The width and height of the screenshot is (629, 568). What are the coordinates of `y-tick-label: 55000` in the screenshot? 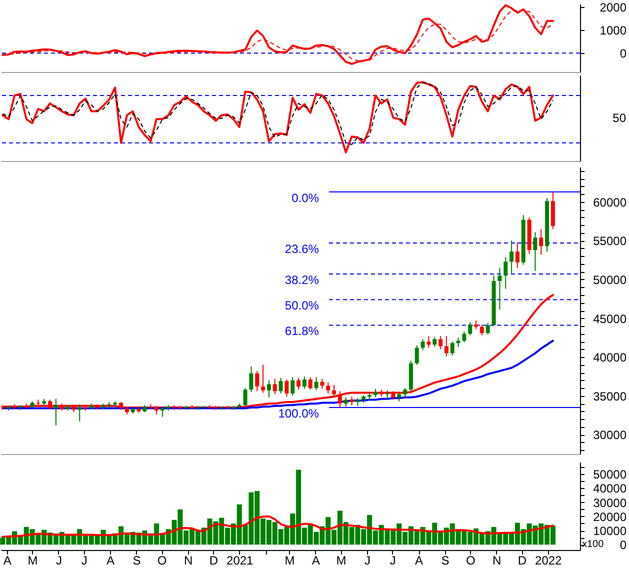 It's located at (610, 241).